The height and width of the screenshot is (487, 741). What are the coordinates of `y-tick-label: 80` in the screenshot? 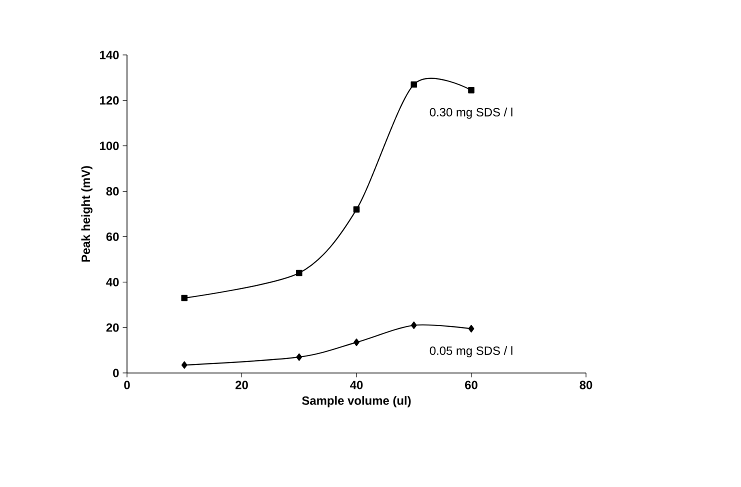 It's located at (112, 191).